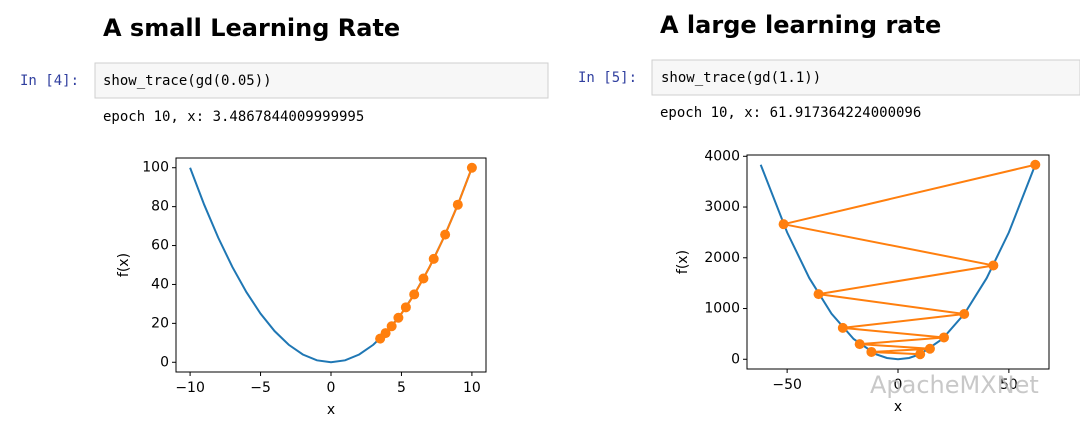 This screenshot has height=441, width=1080. Describe the element at coordinates (49, 81) in the screenshot. I see `prompt: In [4]:` at that location.